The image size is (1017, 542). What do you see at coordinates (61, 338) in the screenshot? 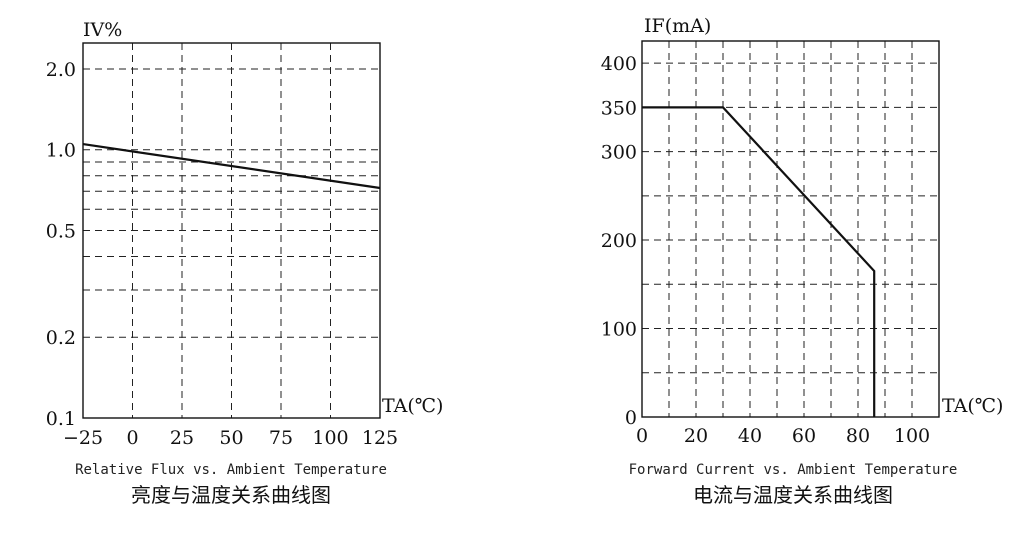
I see `y-tick-label: 0.2` at bounding box center [61, 338].